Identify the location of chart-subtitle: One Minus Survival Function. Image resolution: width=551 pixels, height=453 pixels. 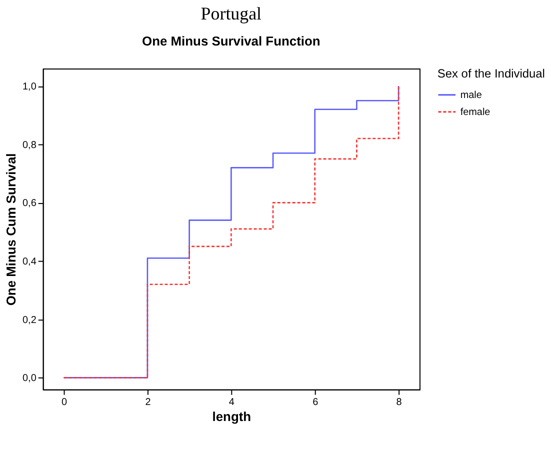
(231, 41).